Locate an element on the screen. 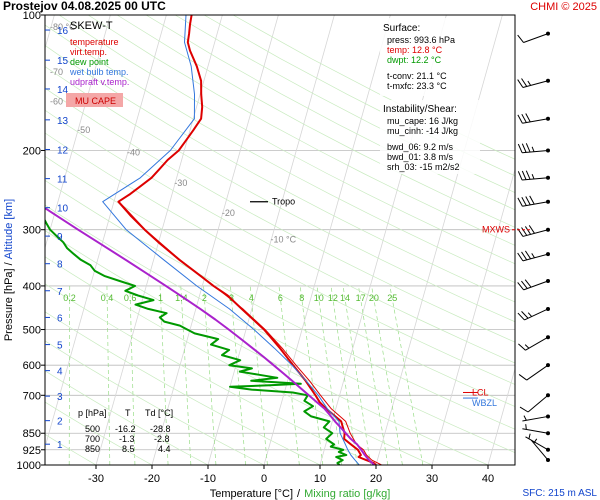 The width and height of the screenshot is (600, 500). altitude-tick-label: 13 is located at coordinates (63, 121).